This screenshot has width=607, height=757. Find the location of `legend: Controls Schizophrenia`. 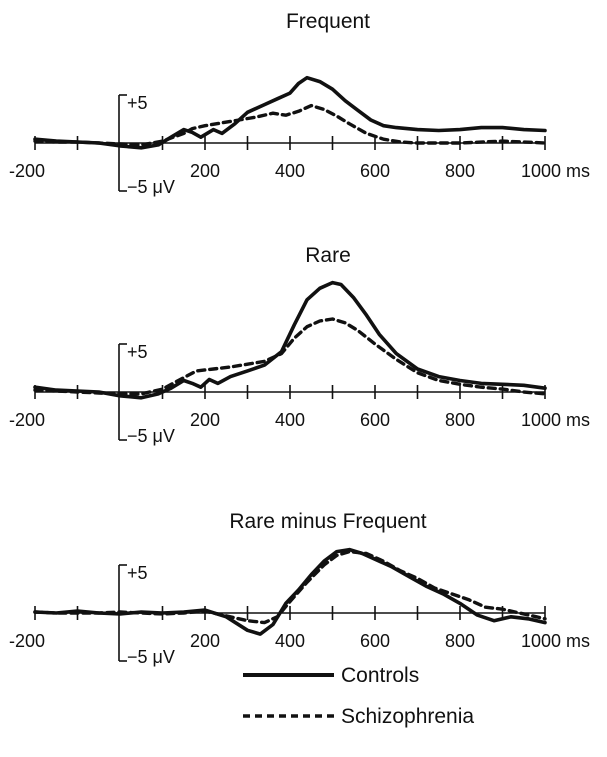

legend: Controls Schizophrenia is located at coordinates (358, 696).